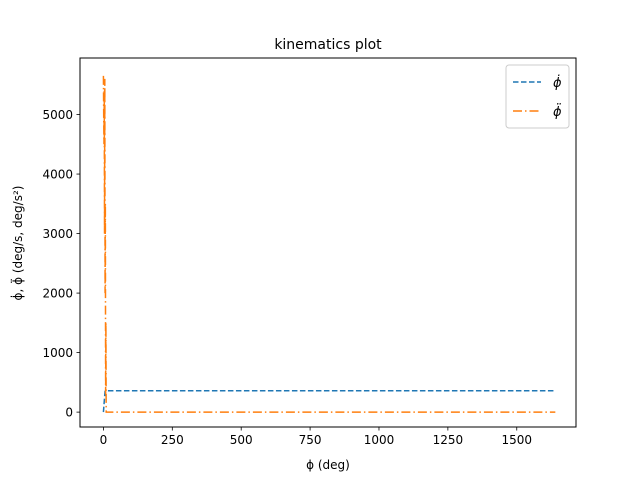 This screenshot has height=480, width=640. I want to click on y-tick-label: 4000, so click(57, 175).